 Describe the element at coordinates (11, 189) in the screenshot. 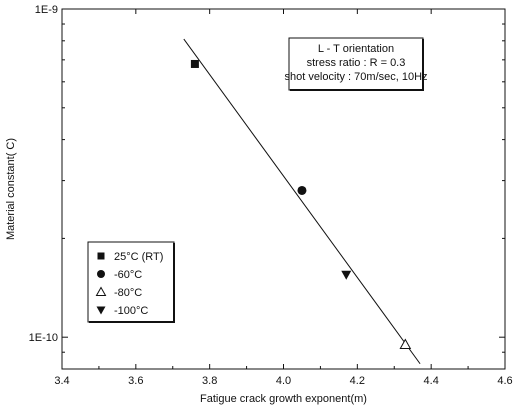

I see `y-axis-title: Material constant( C)` at that location.